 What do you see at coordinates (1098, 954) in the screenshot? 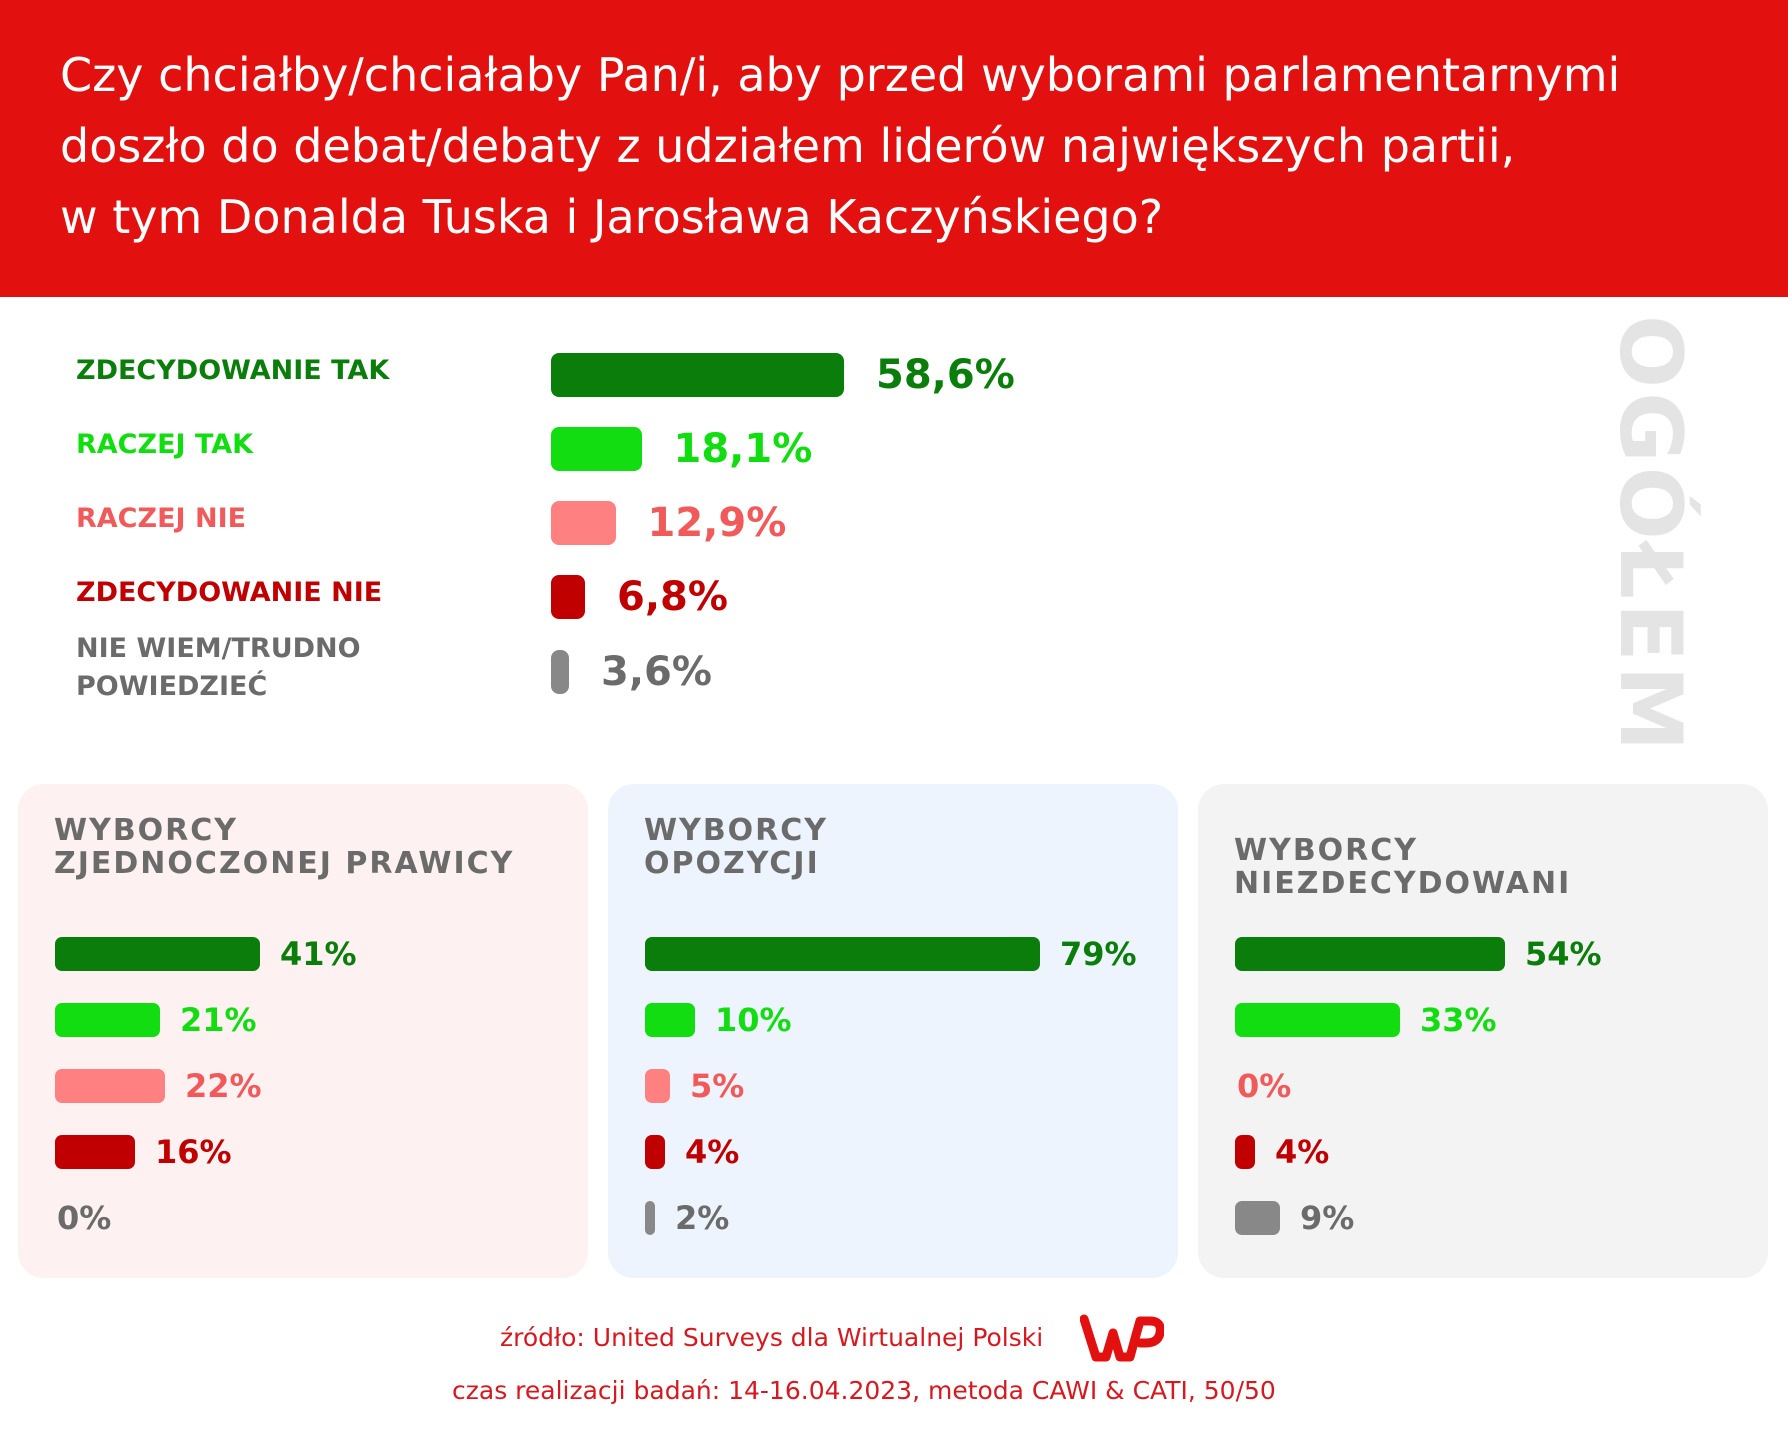
I see `data-label: 79%` at bounding box center [1098, 954].